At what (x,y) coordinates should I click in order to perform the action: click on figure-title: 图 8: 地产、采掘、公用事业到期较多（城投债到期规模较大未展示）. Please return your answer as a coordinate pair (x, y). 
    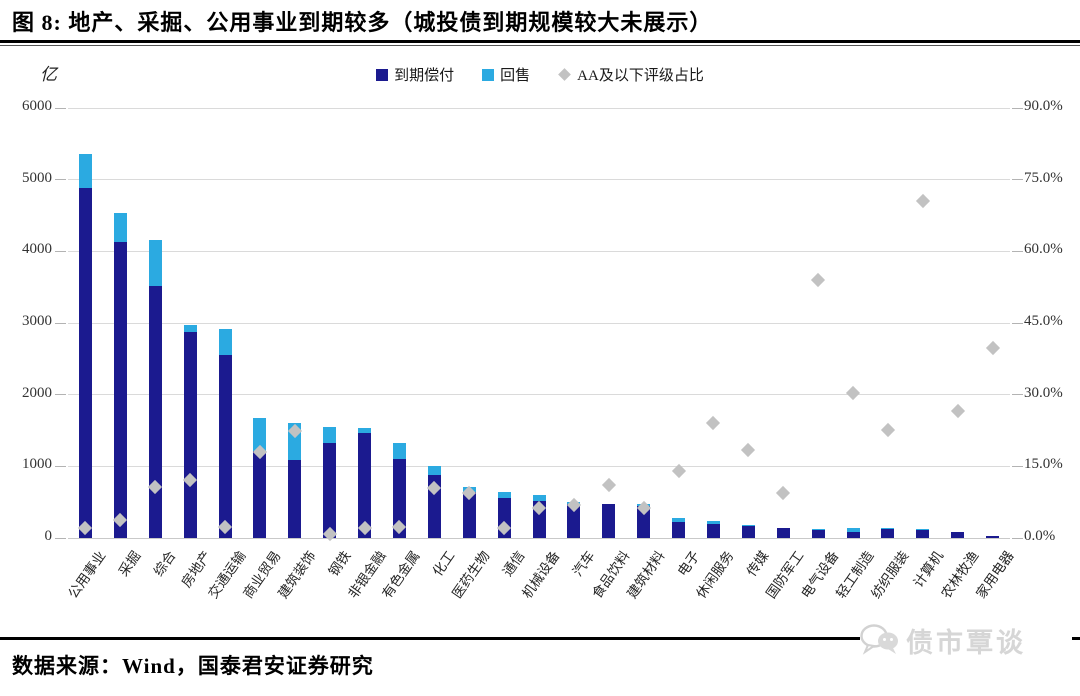
    Looking at the image, I should click on (362, 22).